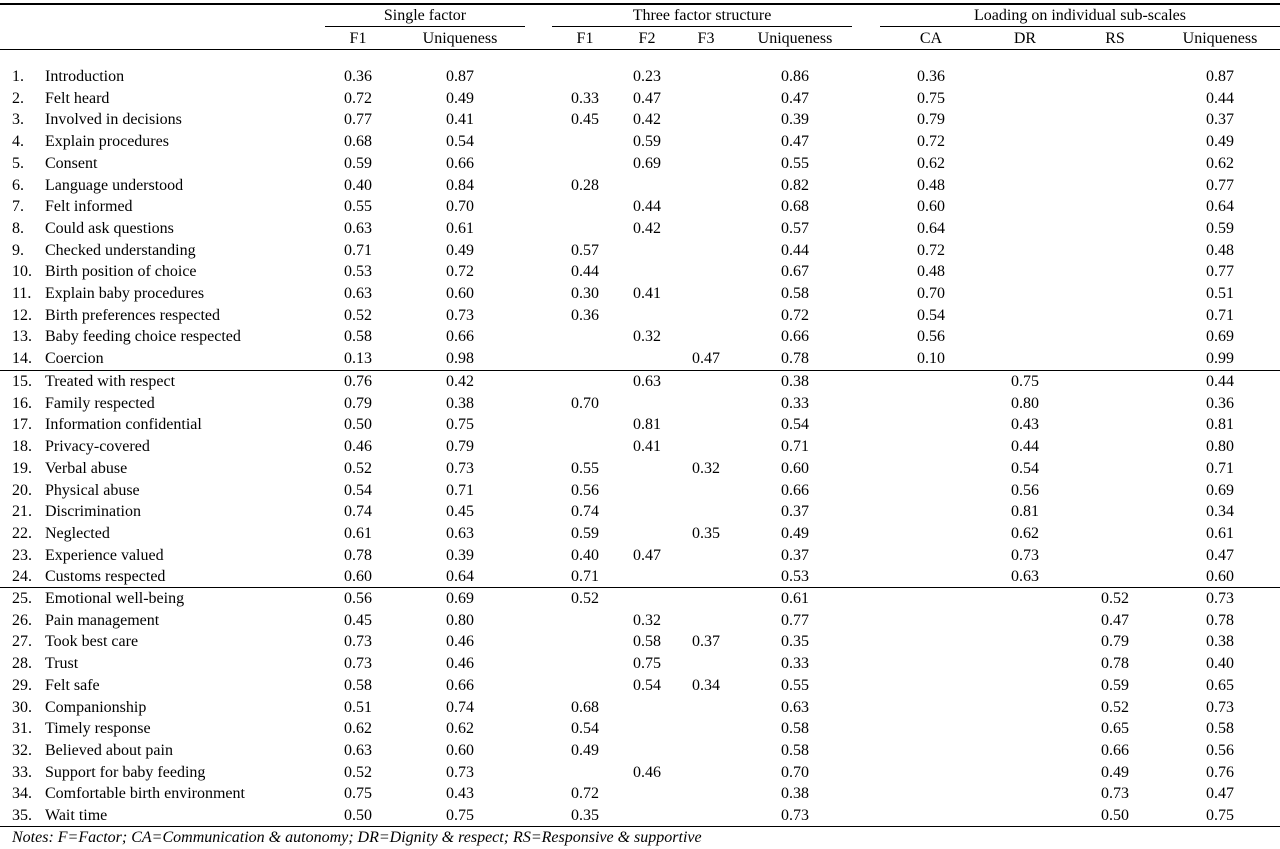  I want to click on item-label: Experience valued, so click(104, 555).